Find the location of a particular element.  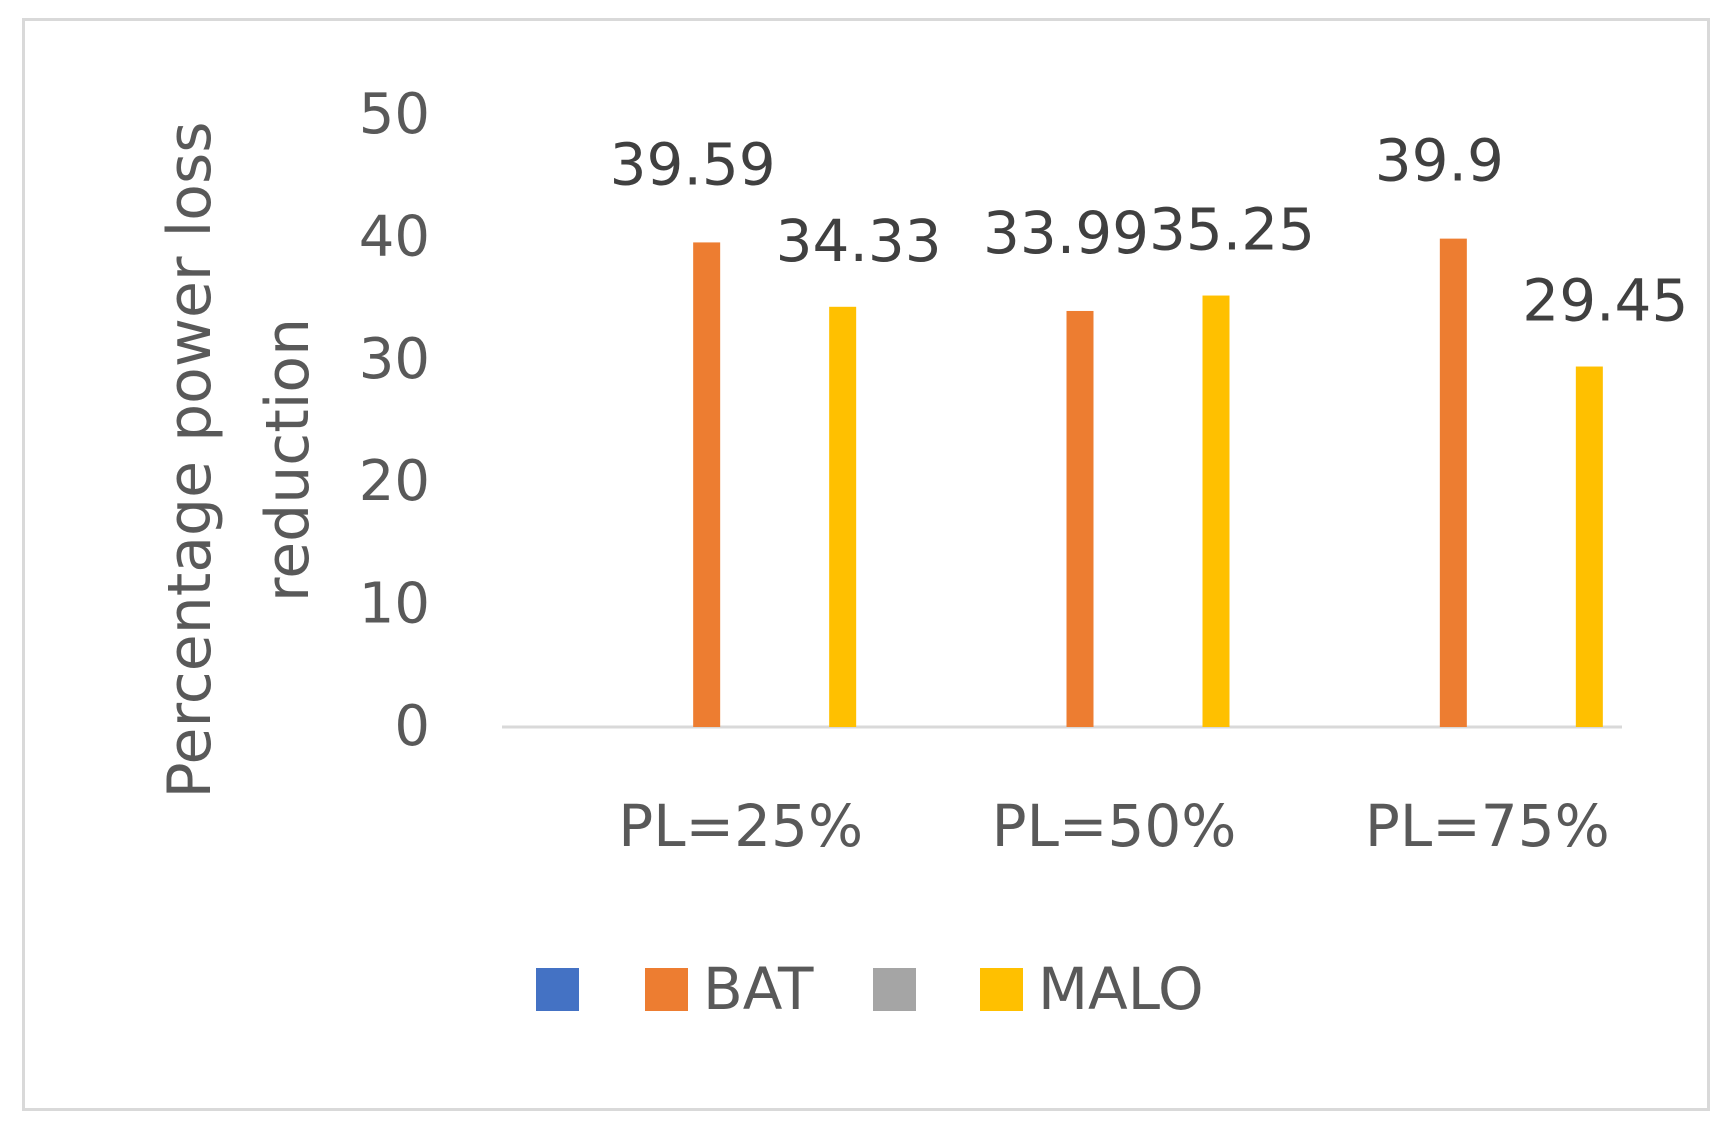

data-label: 34.33 is located at coordinates (859, 241).